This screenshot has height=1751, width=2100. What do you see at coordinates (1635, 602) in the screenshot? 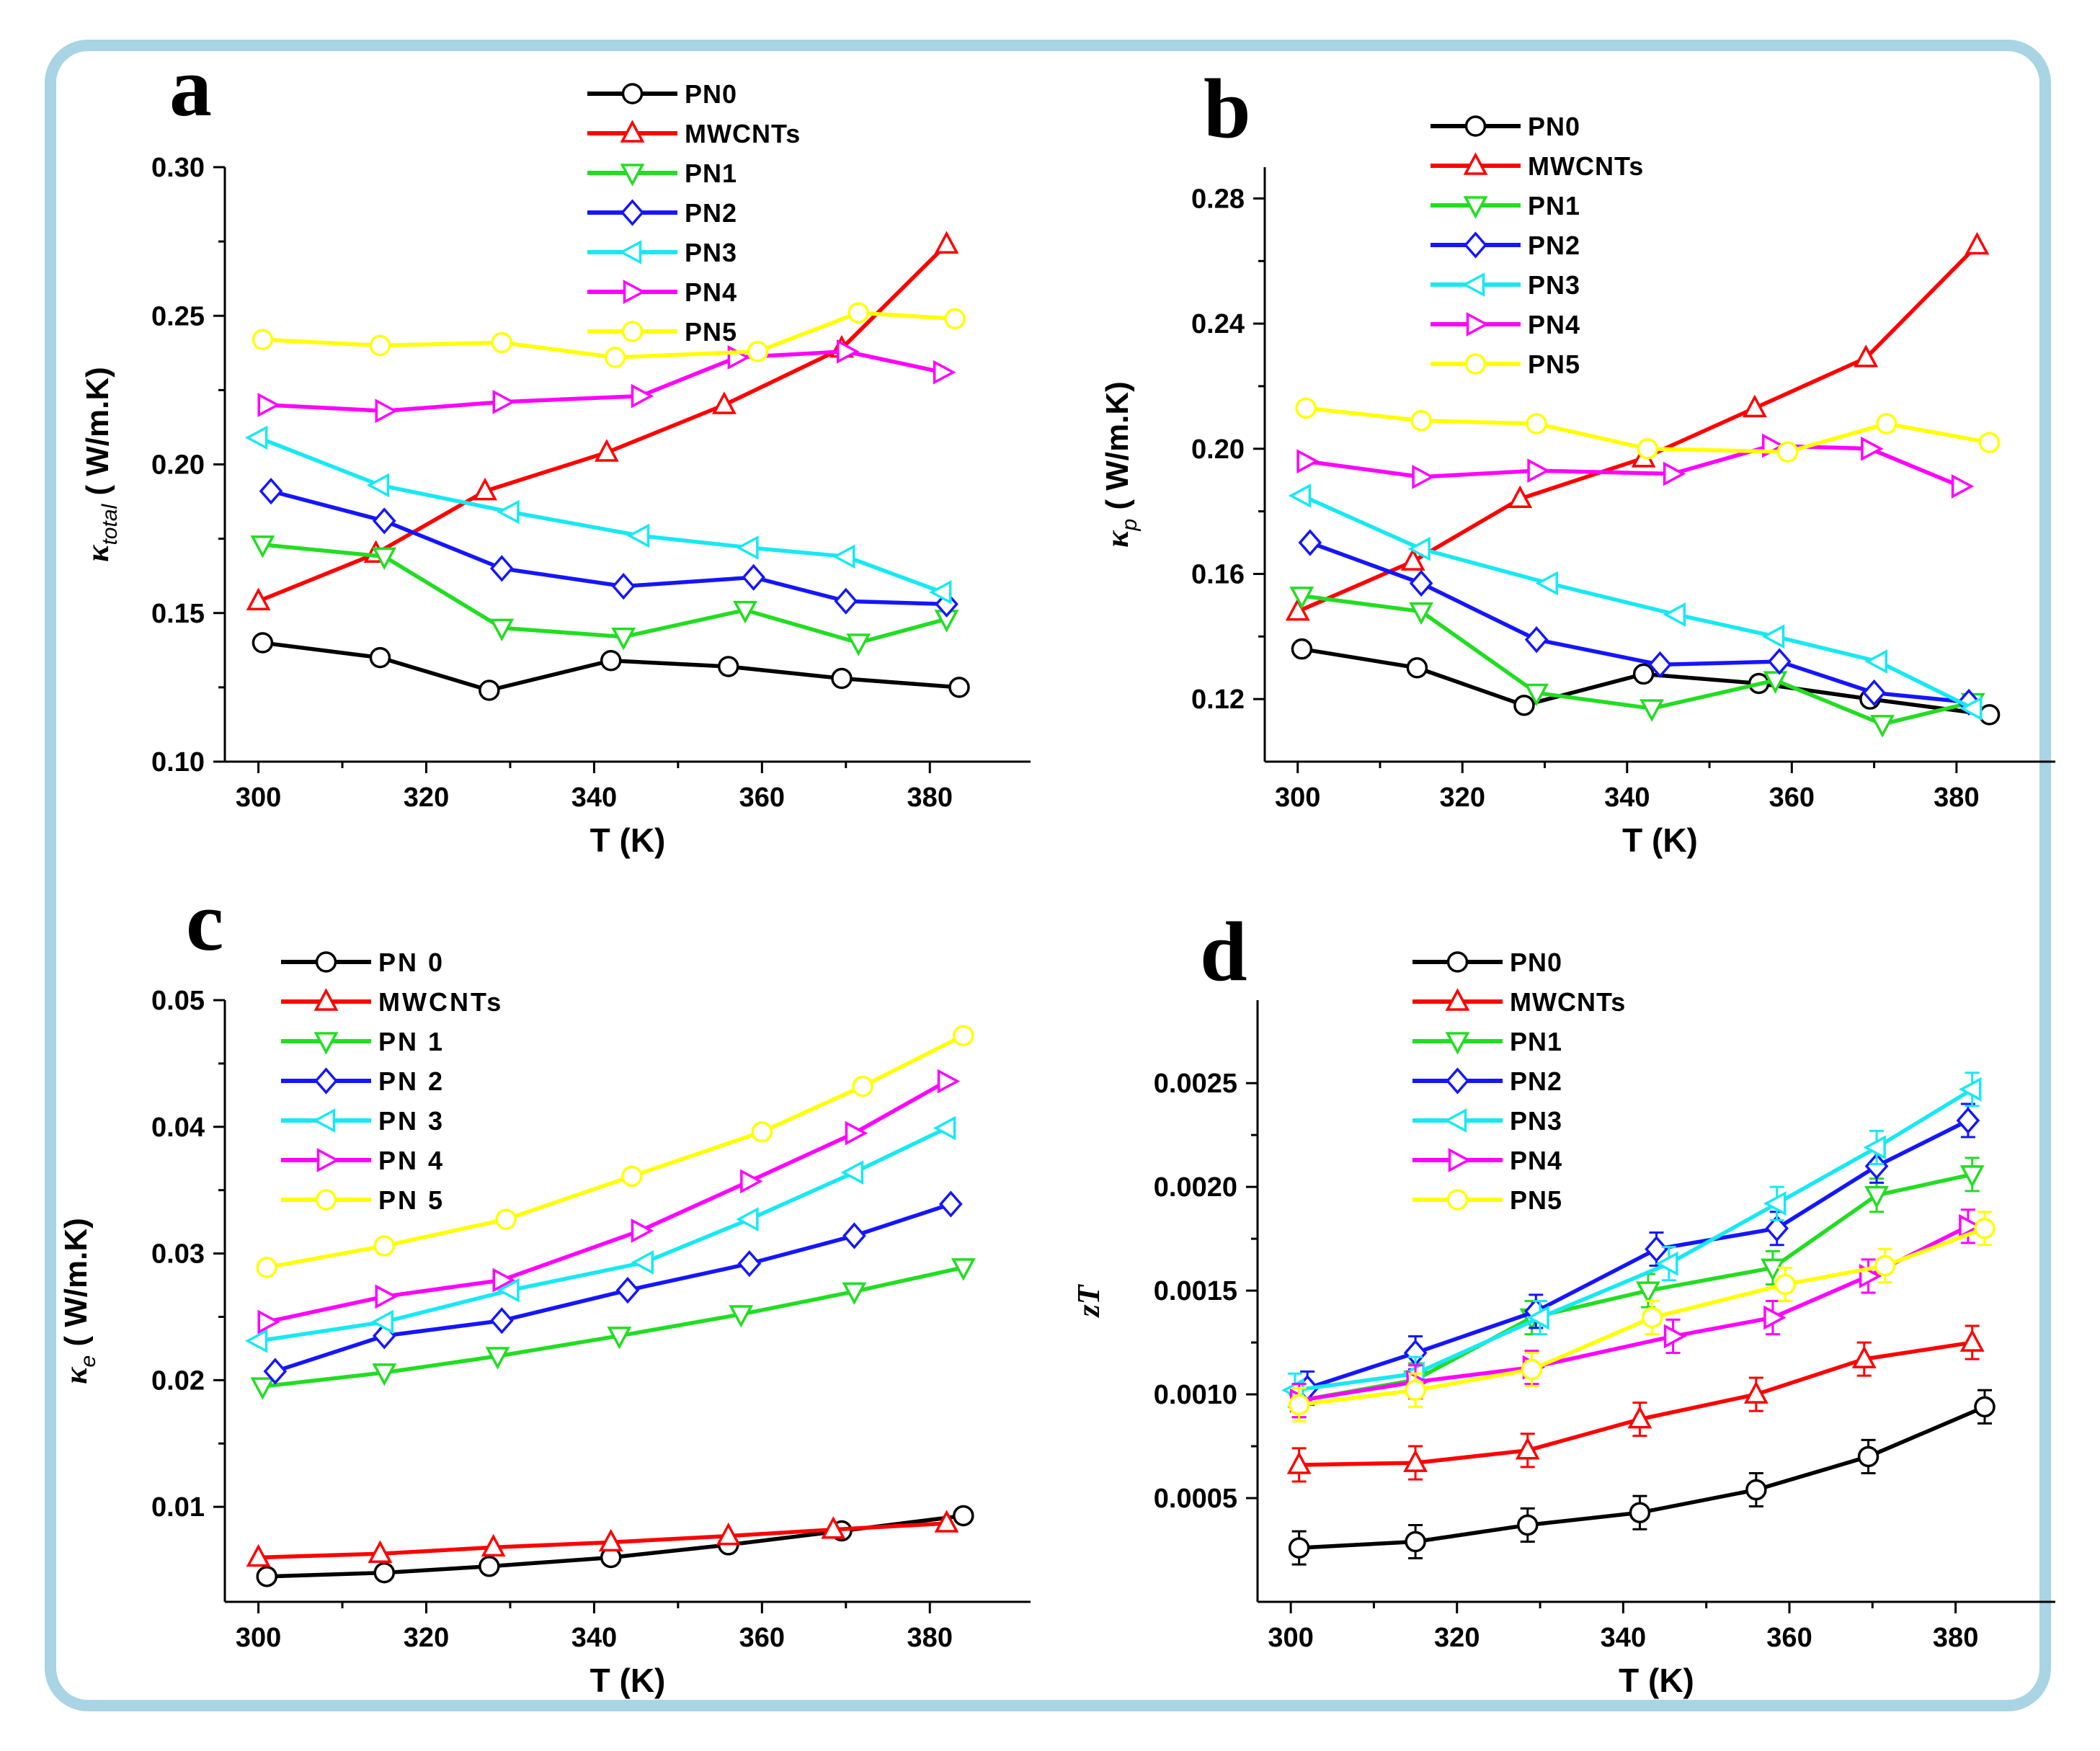
I see `series-pn3` at bounding box center [1635, 602].